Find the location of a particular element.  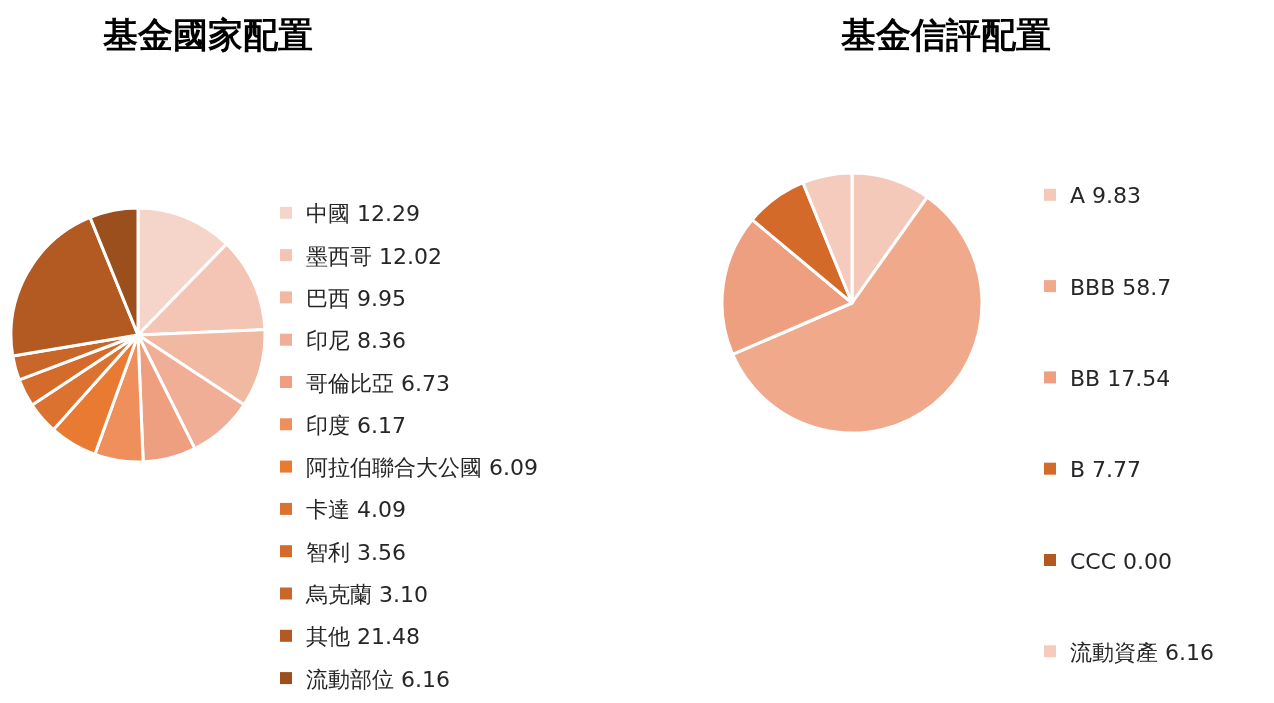

legend-label: 流動資產 6.16 is located at coordinates (1142, 652).